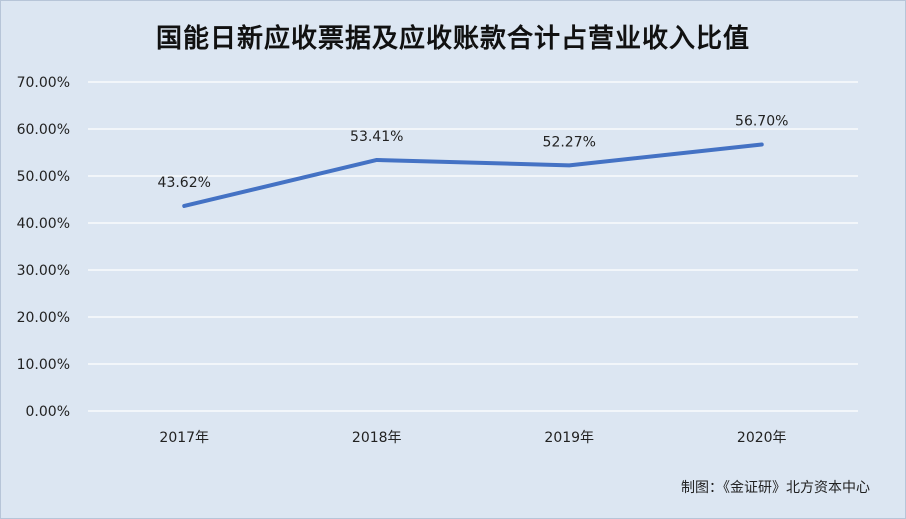  Describe the element at coordinates (48, 412) in the screenshot. I see `y-tick-label: 0.00%` at that location.